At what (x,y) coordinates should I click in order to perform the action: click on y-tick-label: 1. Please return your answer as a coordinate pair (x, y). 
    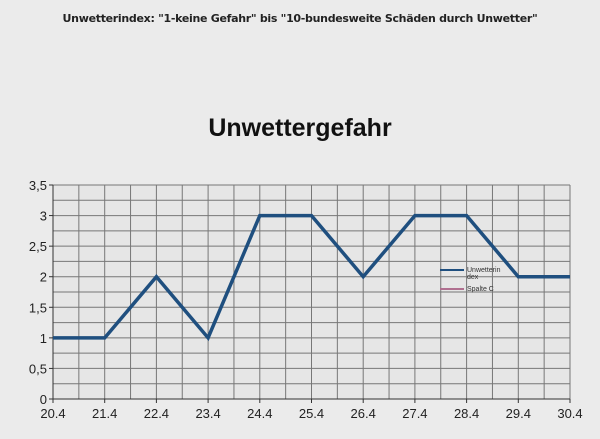
    Looking at the image, I should click on (43, 338).